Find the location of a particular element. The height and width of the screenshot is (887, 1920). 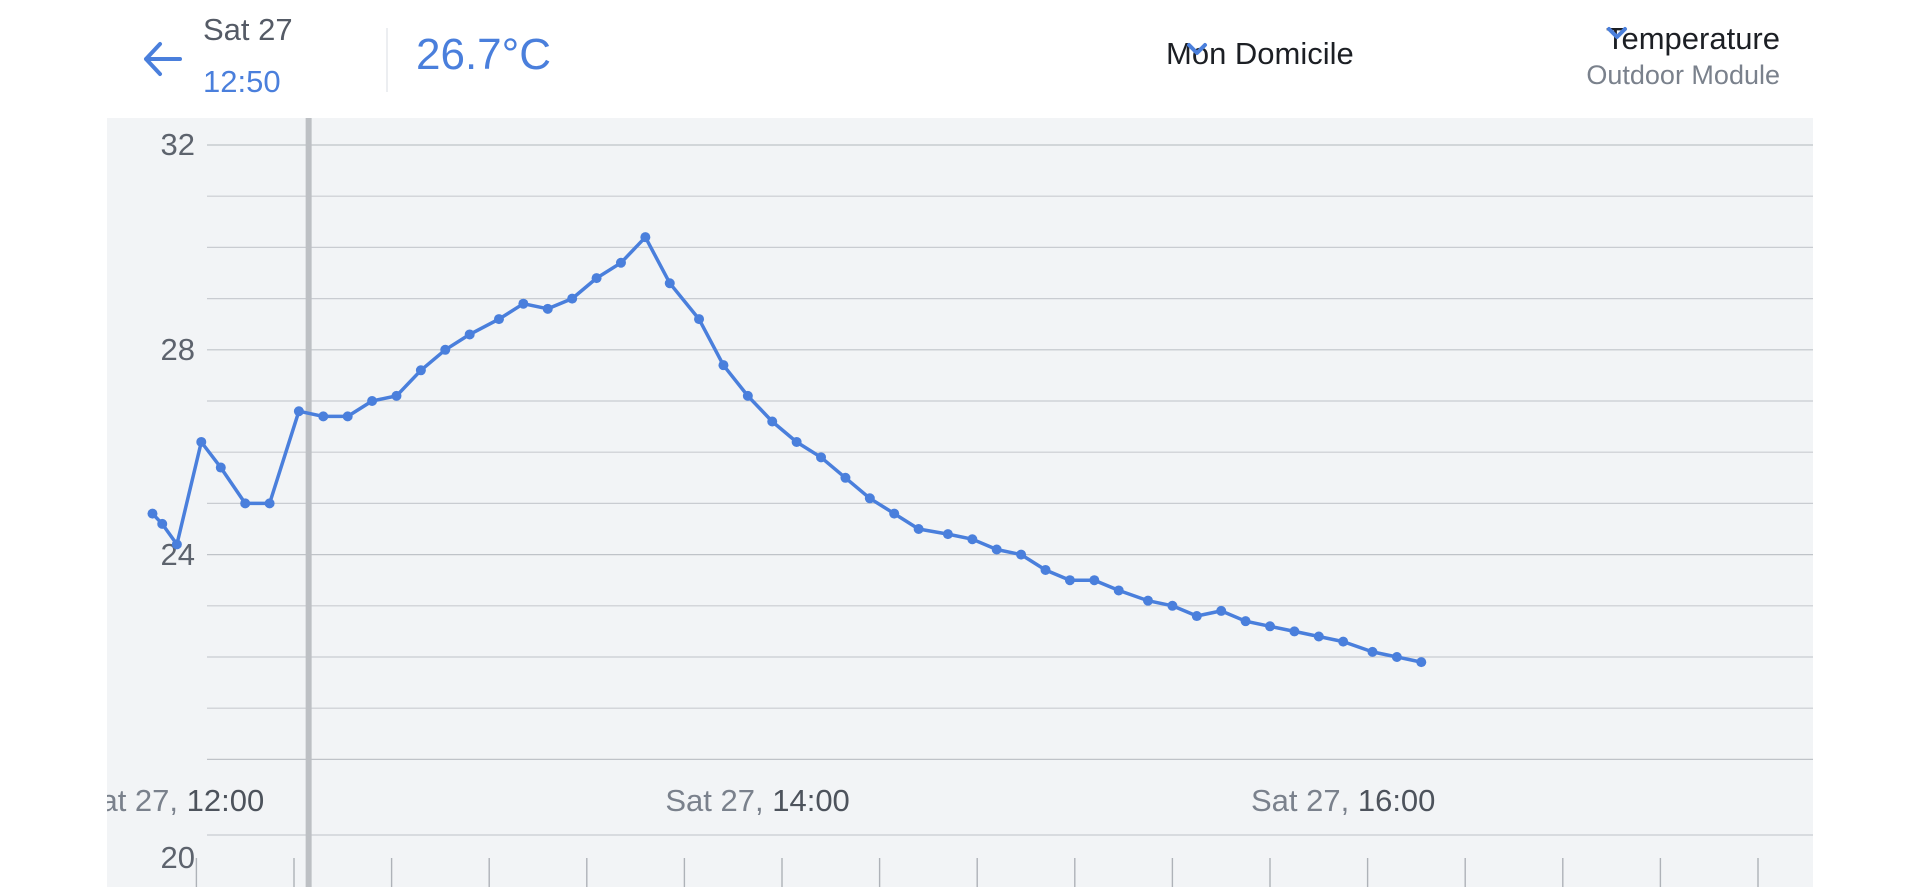

x-tick-label: Sat 27, 16:00 is located at coordinates (1343, 800).